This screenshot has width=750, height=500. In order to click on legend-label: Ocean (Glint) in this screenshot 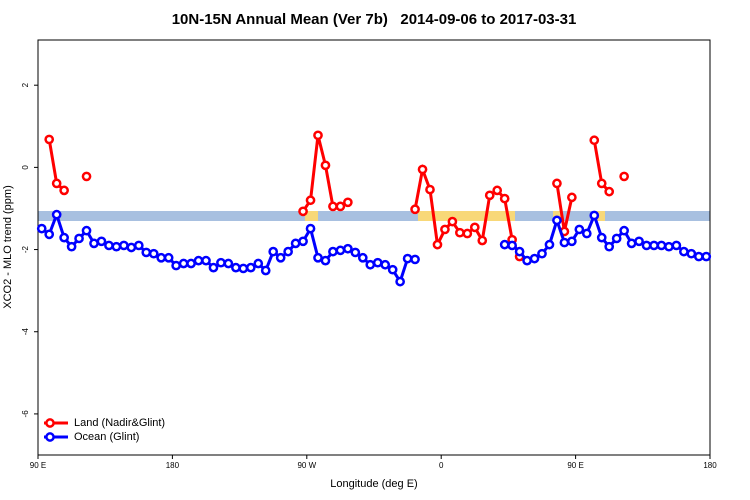, I will do `click(106, 437)`.